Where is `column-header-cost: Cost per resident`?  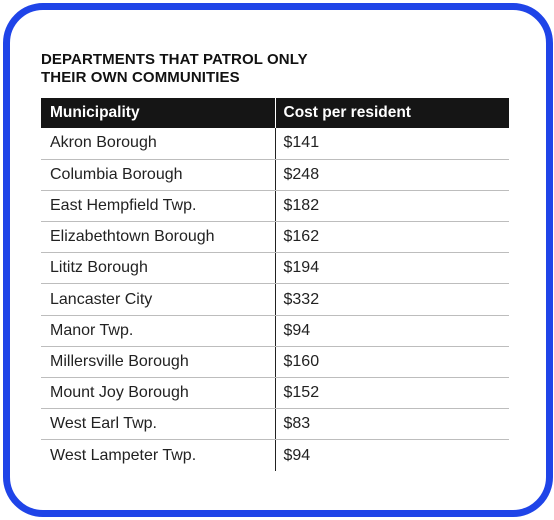
column-header-cost: Cost per resident is located at coordinates (391, 113).